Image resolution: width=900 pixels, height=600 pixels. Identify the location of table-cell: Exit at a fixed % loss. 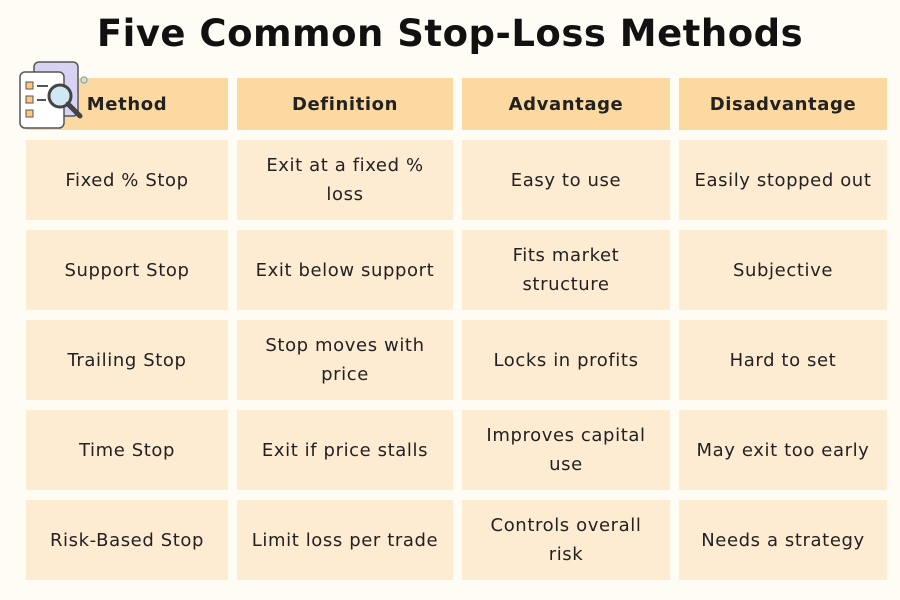
(345, 180).